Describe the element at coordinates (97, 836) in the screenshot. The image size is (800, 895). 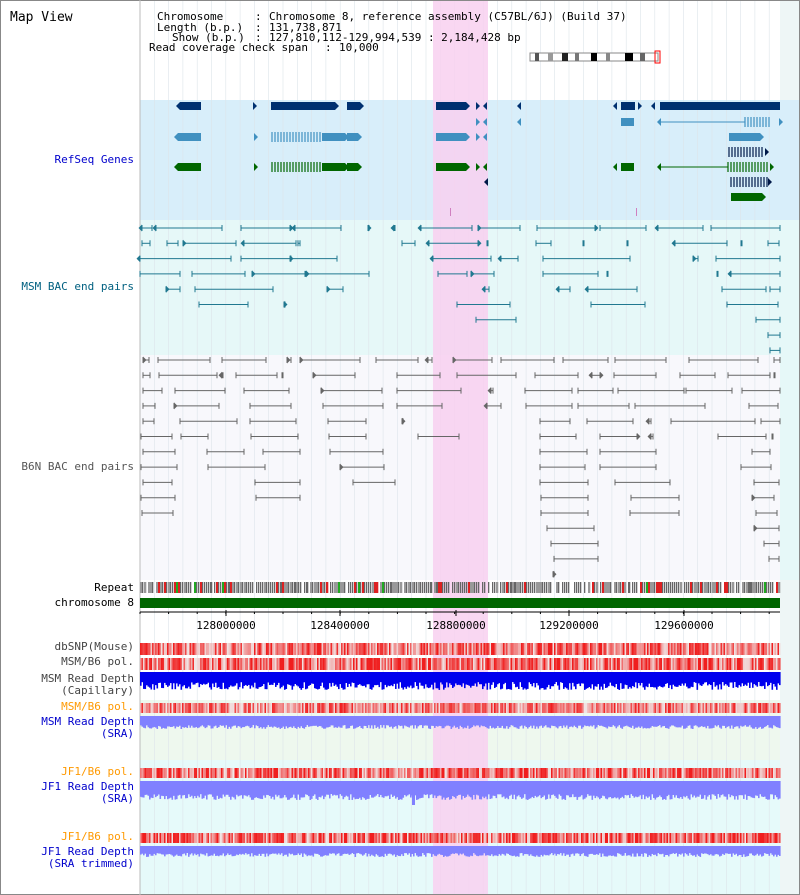
I see `track-label-jf1-b6-pol-2: JF1/B6 pol.` at that location.